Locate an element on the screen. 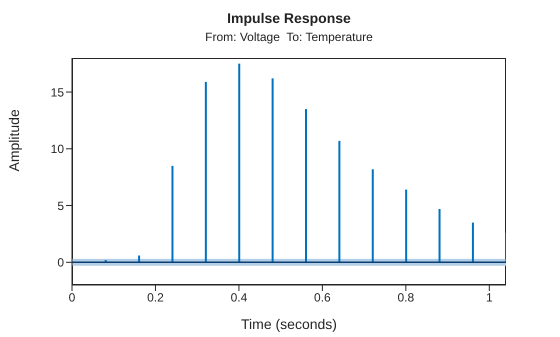 This screenshot has width=560, height=337. x-tick-label: 0.8 is located at coordinates (406, 297).